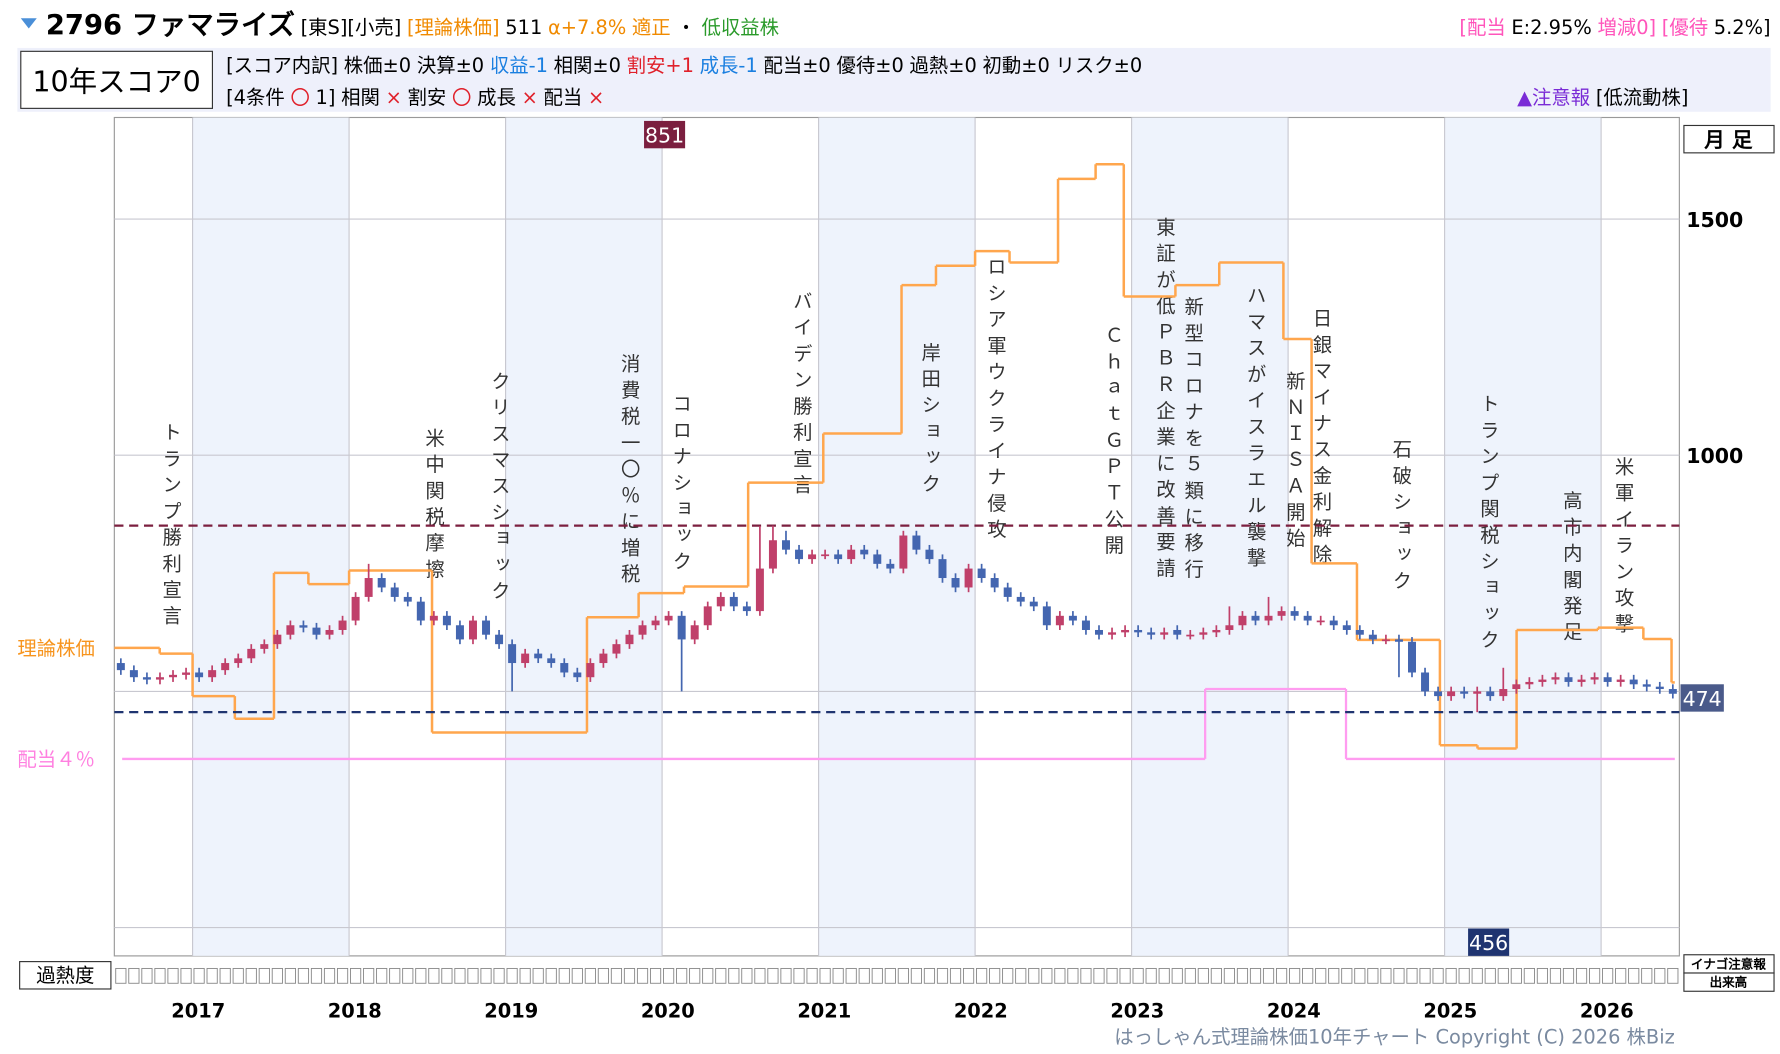 This screenshot has width=1780, height=1054. I want to click on event-label: 石破ショック, so click(1400, 517).